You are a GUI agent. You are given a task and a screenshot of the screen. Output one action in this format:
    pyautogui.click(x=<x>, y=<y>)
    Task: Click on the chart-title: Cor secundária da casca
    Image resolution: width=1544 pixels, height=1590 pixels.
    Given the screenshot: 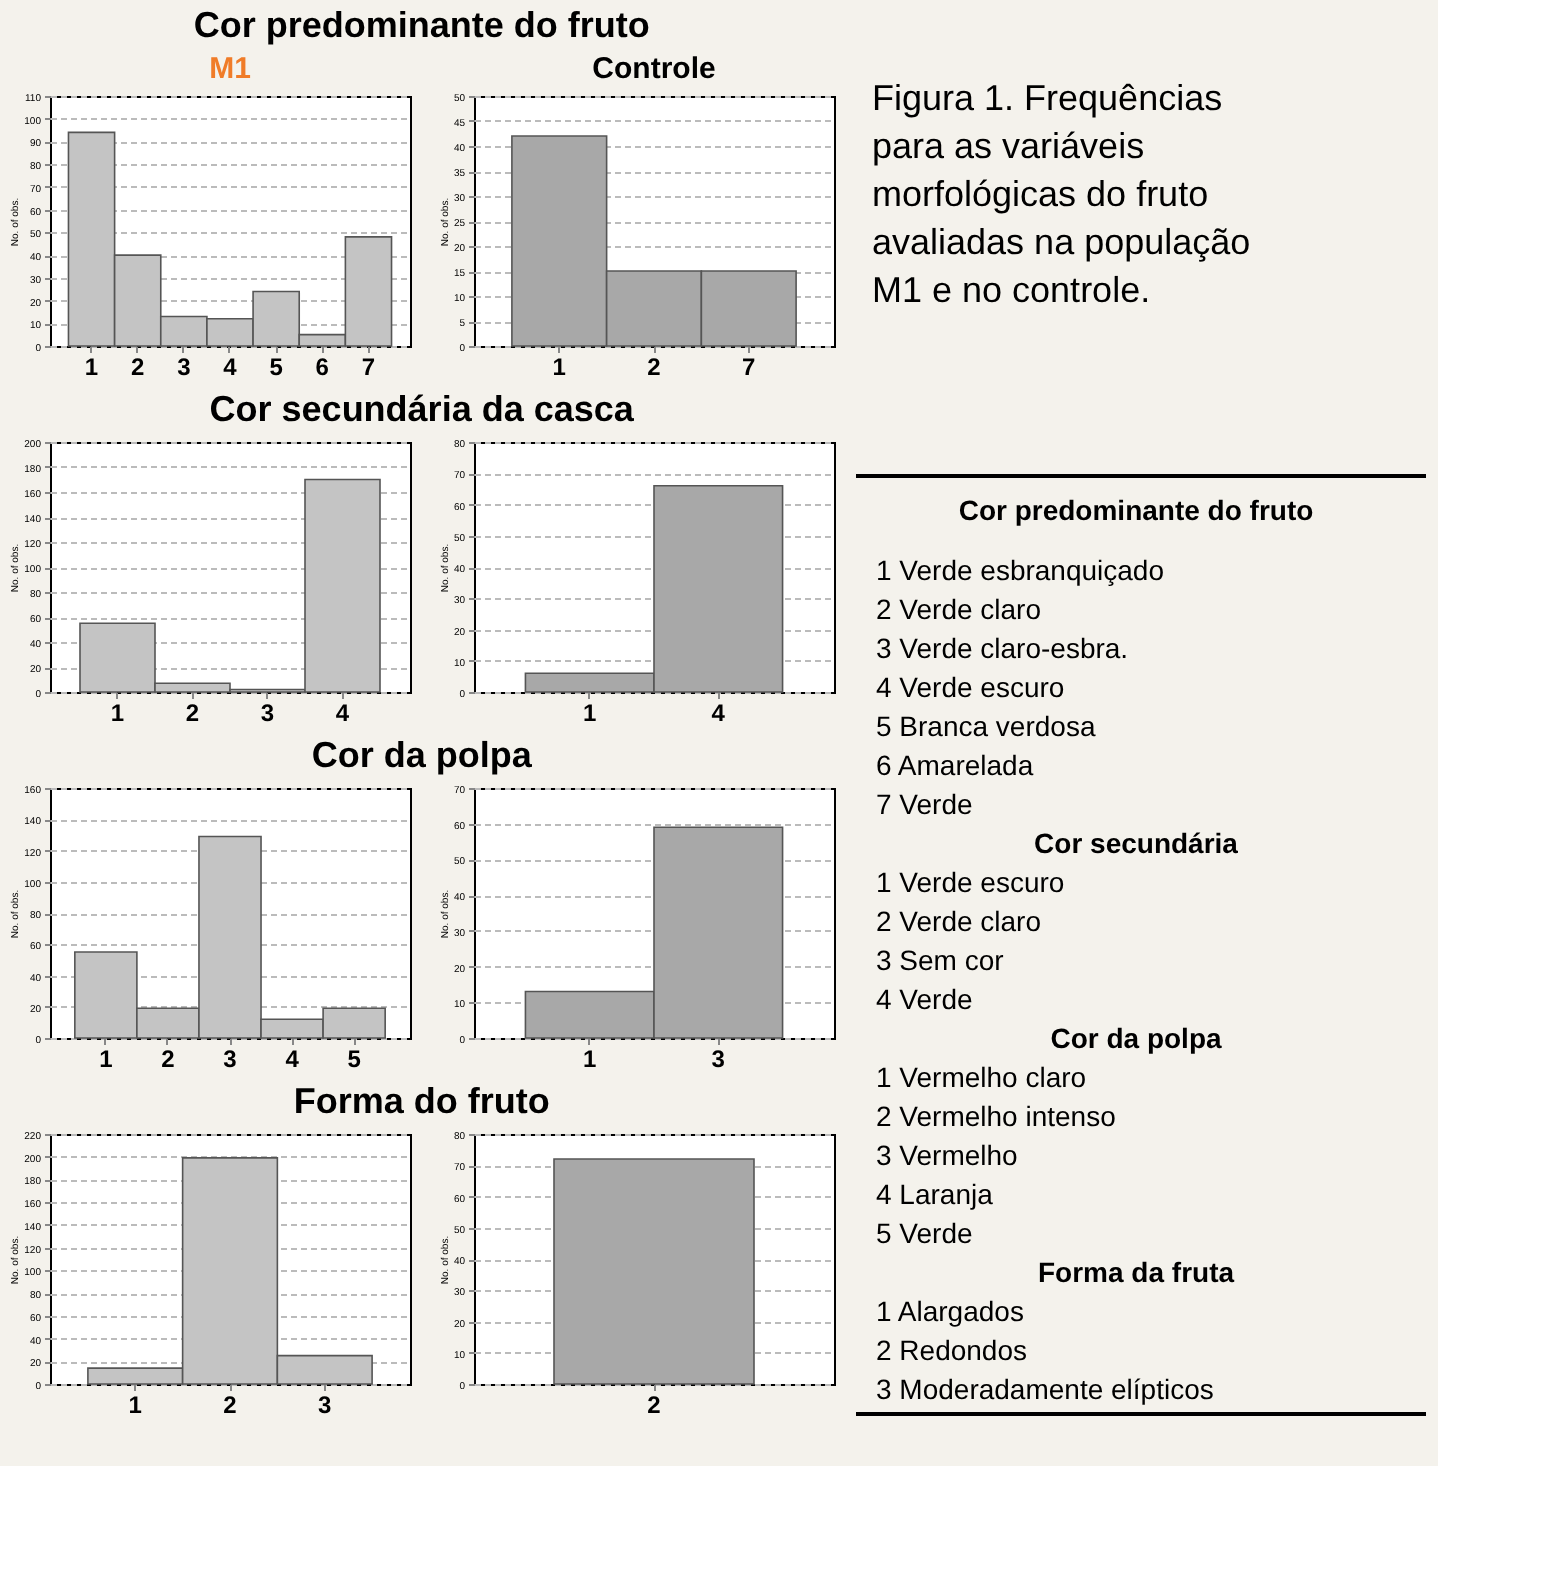 What is the action you would take?
    pyautogui.click(x=422, y=409)
    